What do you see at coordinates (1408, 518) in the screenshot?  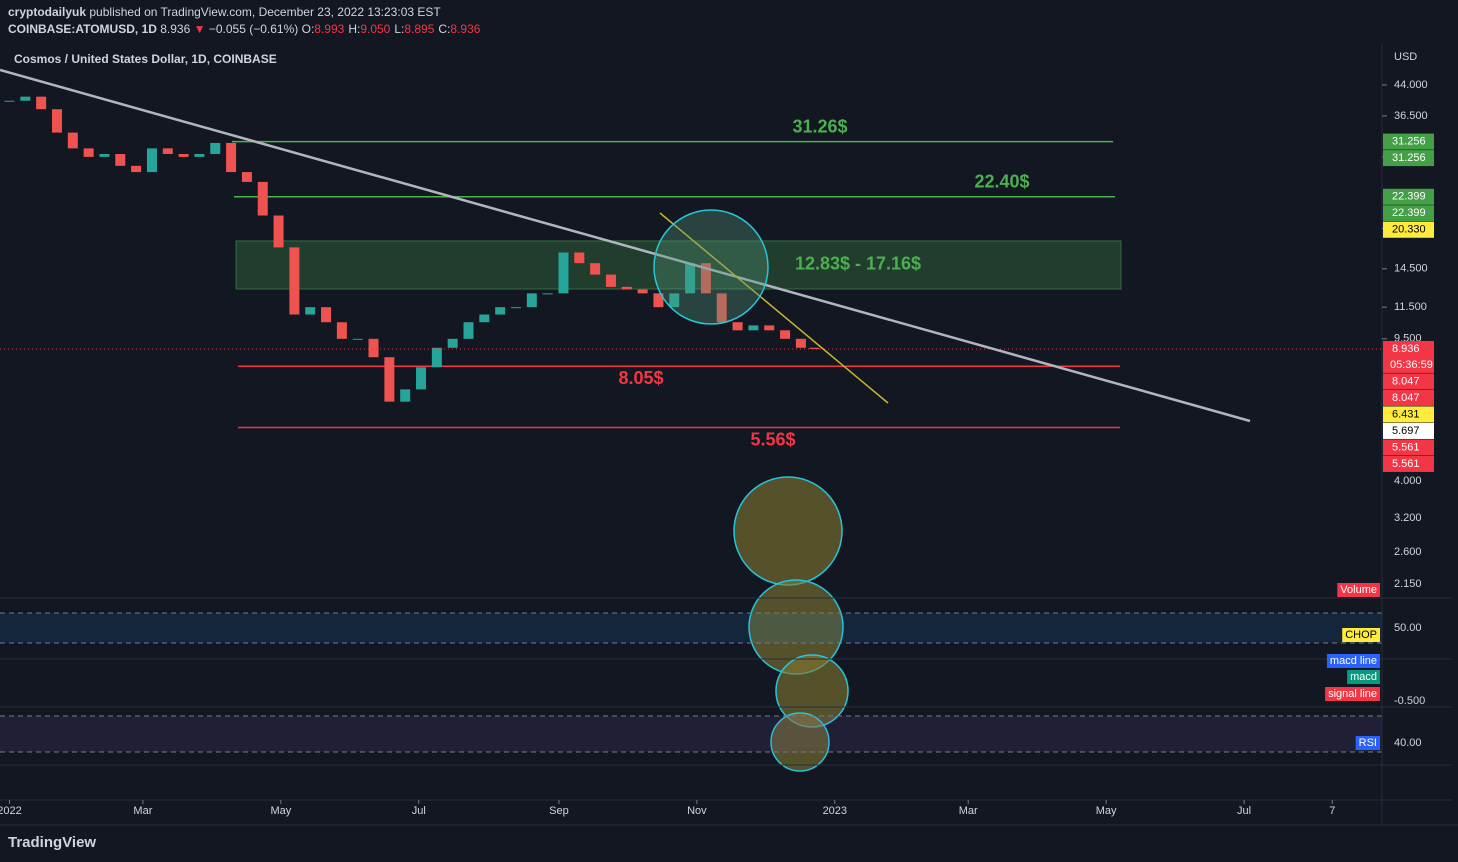 I see `pane-tick-label: 3.200` at bounding box center [1408, 518].